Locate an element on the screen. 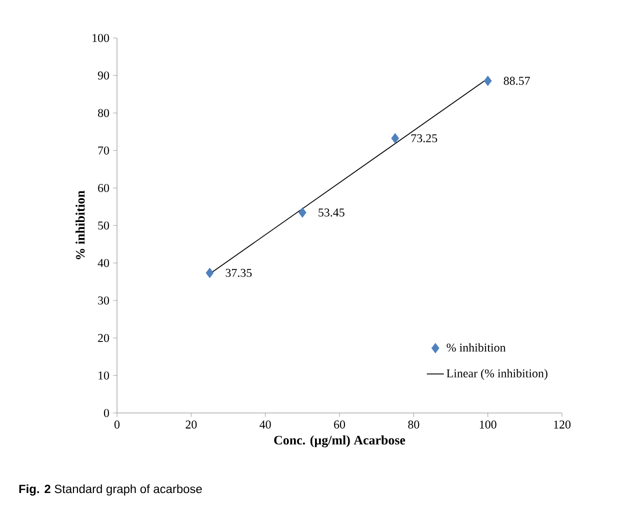  x-tick-label: 0 is located at coordinates (117, 424).